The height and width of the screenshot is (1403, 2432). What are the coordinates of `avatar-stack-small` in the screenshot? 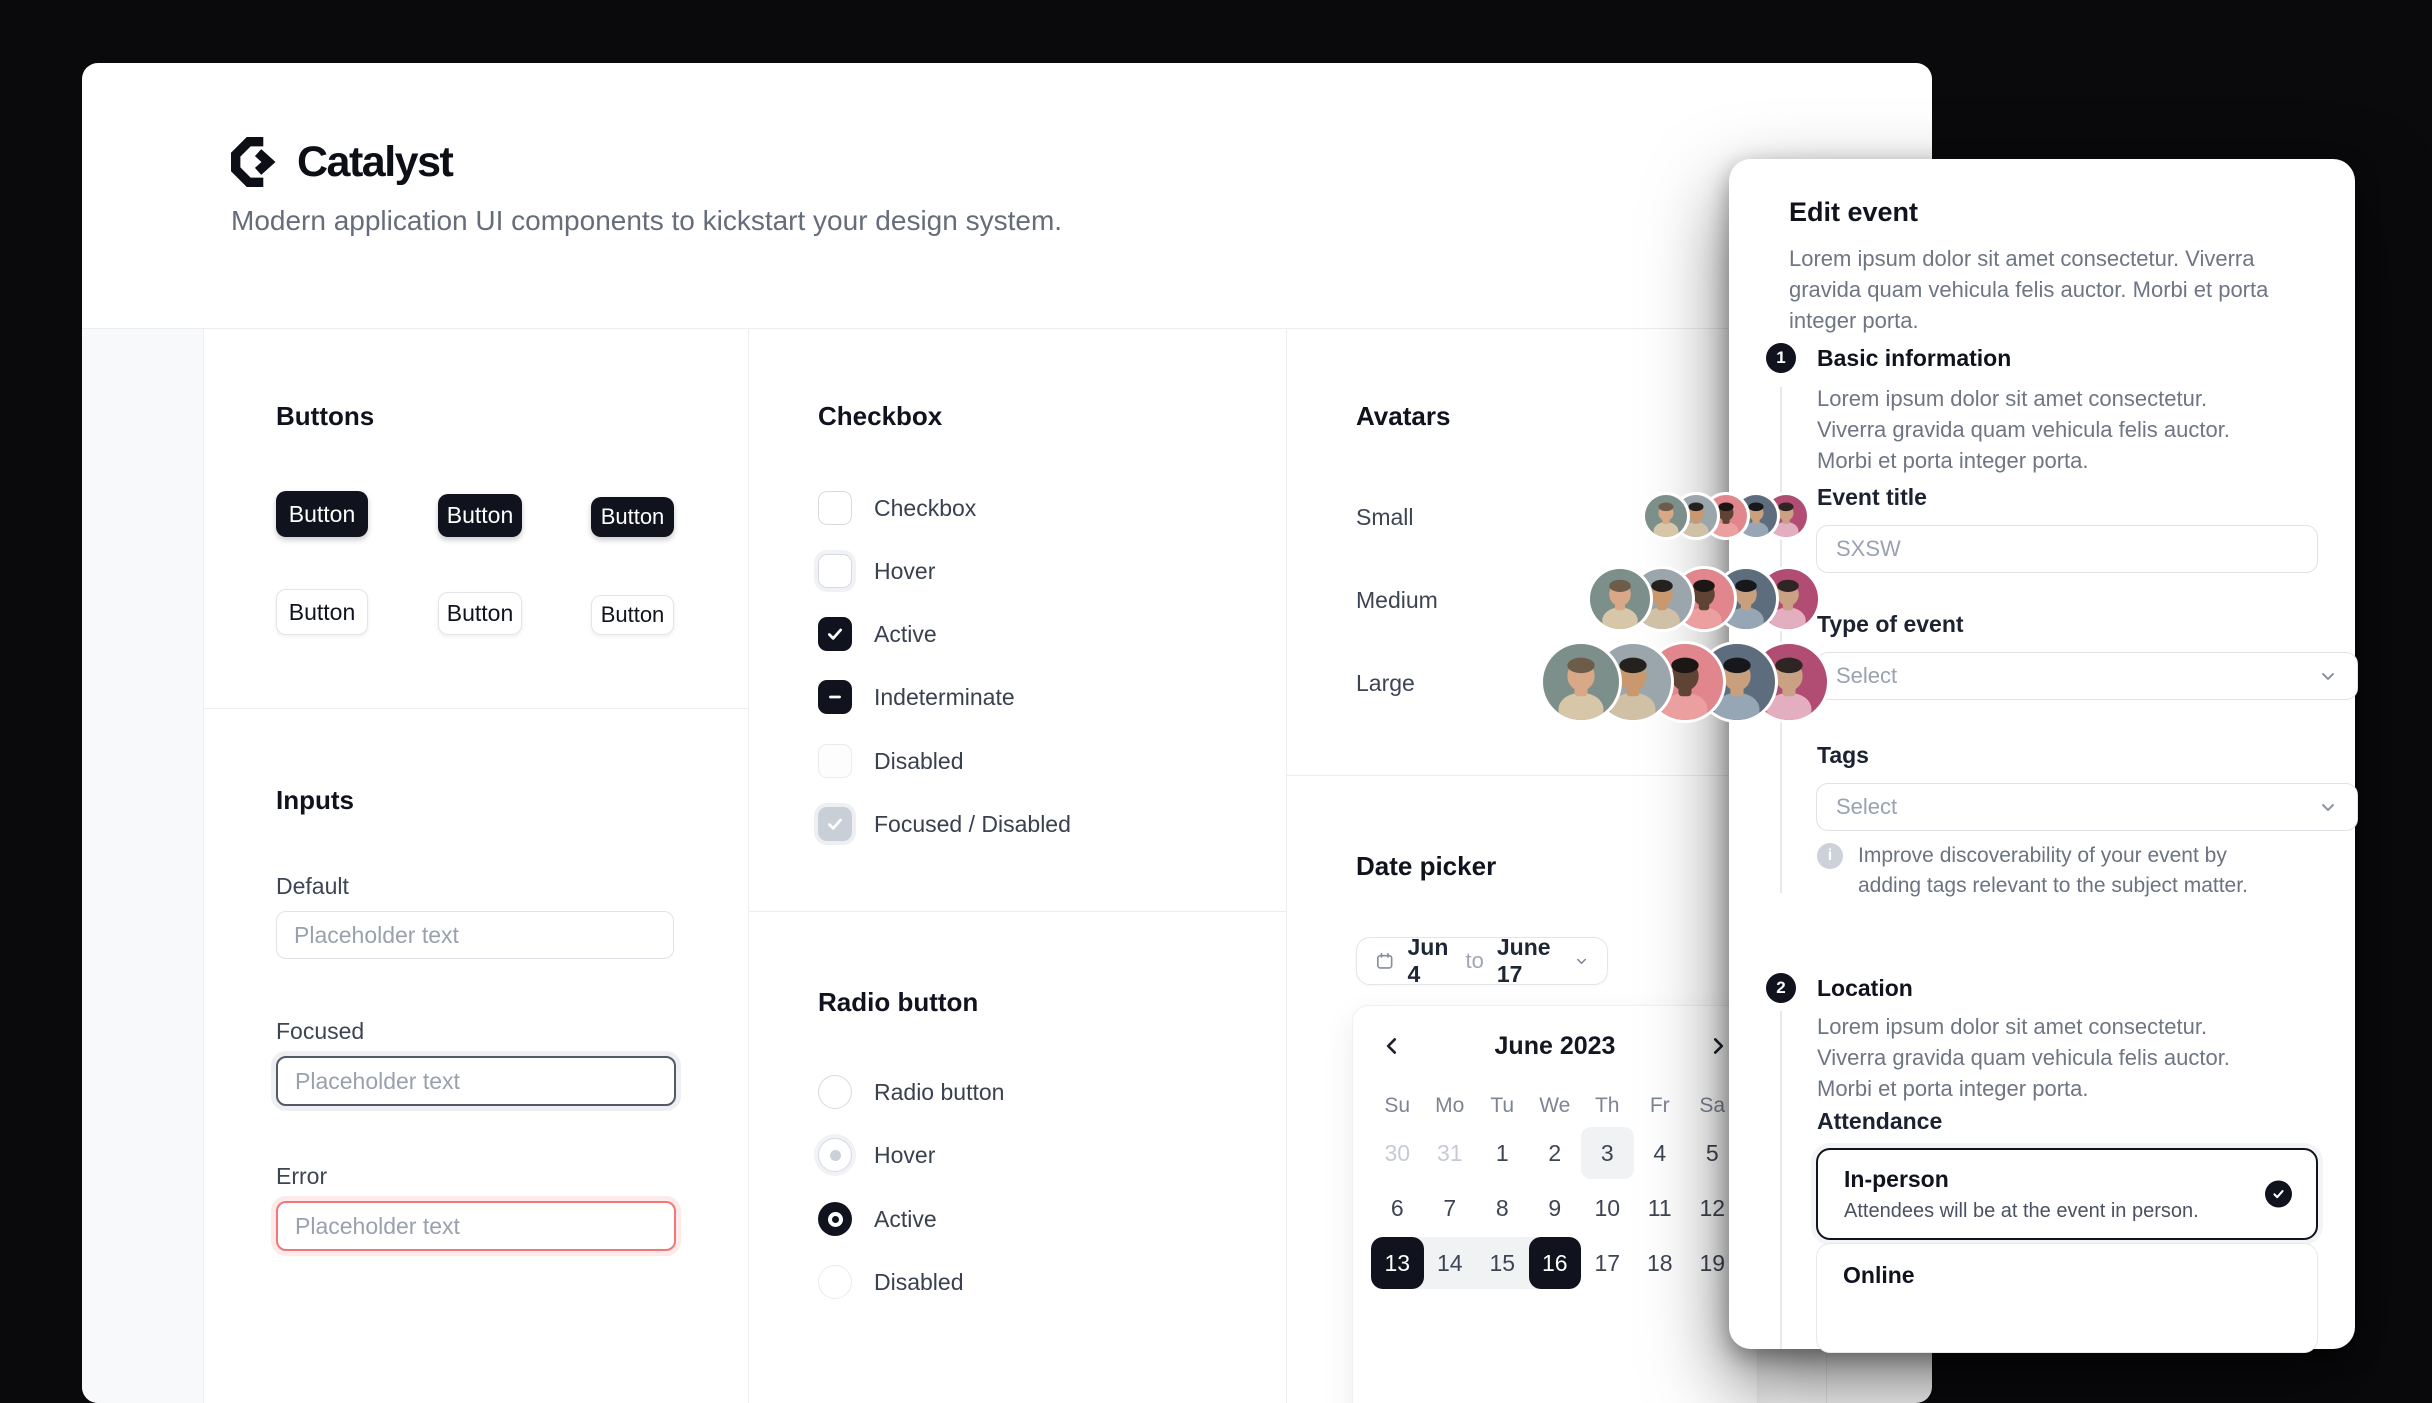 It's located at (1726, 516).